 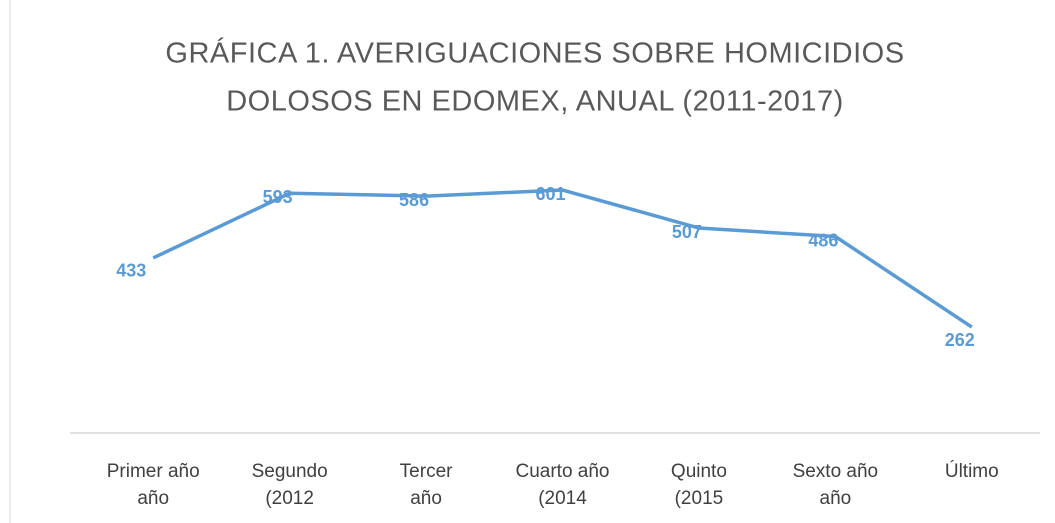 What do you see at coordinates (290, 471) in the screenshot?
I see `x-tick-label: Segundo` at bounding box center [290, 471].